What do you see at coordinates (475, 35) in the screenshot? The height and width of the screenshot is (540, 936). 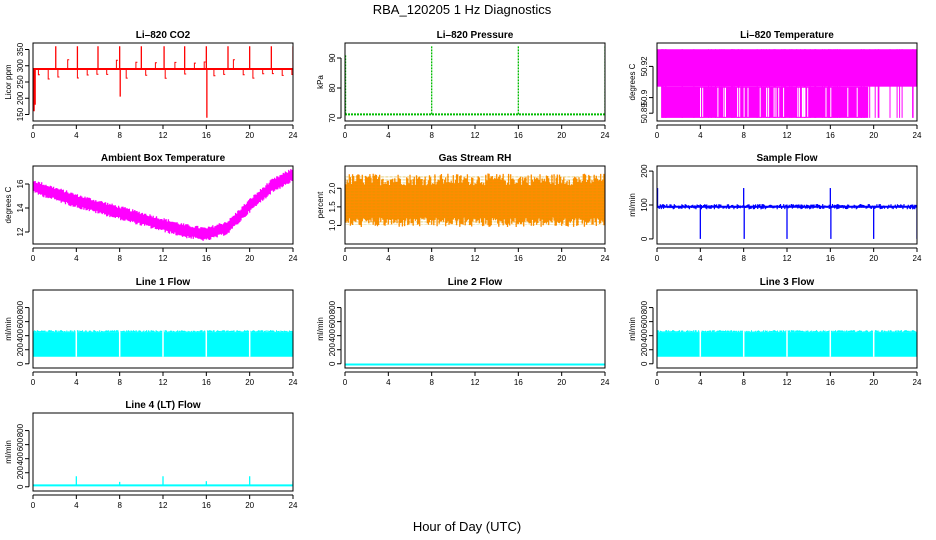 I see `panel-title: Li–820 Pressure` at bounding box center [475, 35].